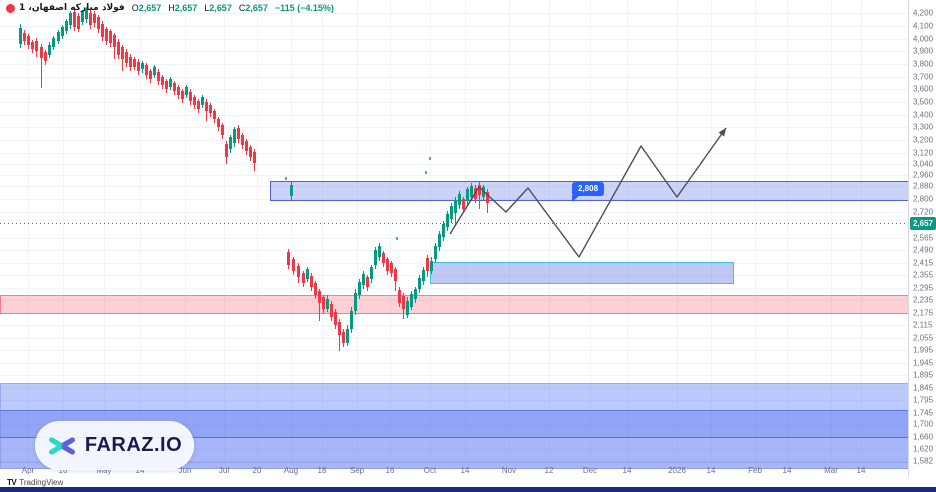 This screenshot has width=936, height=492. Describe the element at coordinates (923, 400) in the screenshot. I see `price-tick-label: 1,795` at that location.